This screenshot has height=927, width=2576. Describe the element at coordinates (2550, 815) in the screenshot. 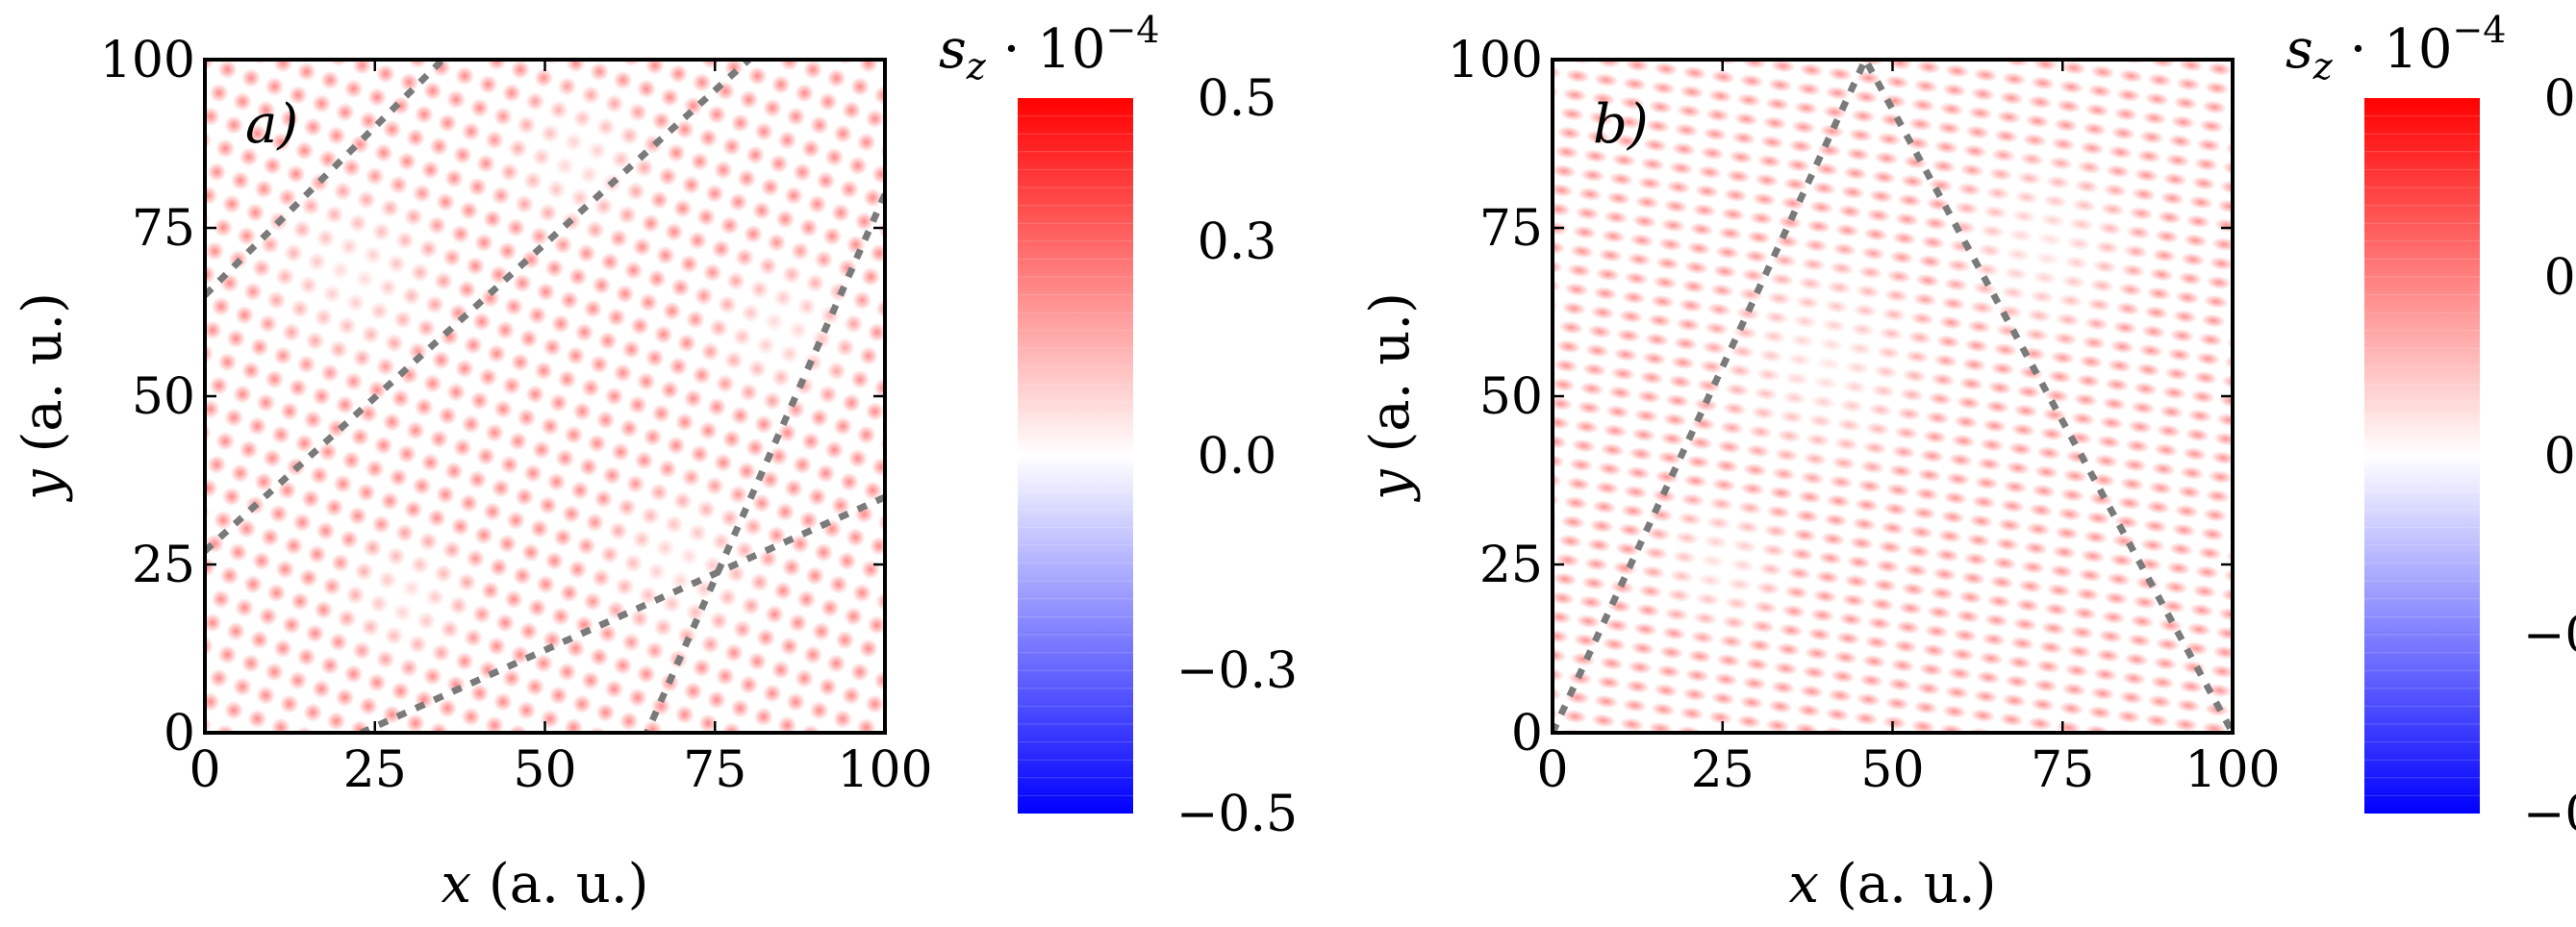

I see `colorbar-tick-label: −0.6` at that location.